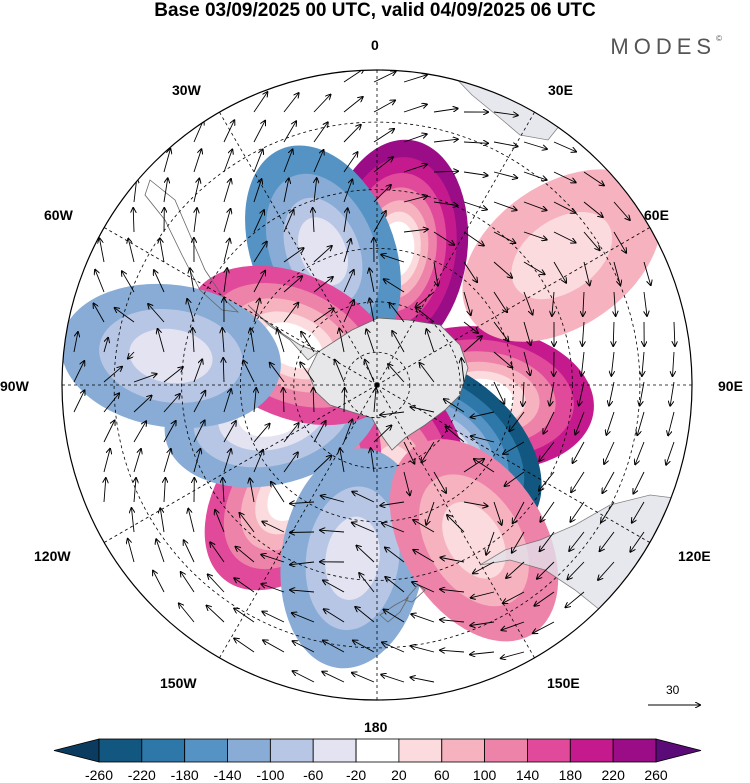  Describe the element at coordinates (402, 603) in the screenshot. I see `new-zealand-outline` at that location.